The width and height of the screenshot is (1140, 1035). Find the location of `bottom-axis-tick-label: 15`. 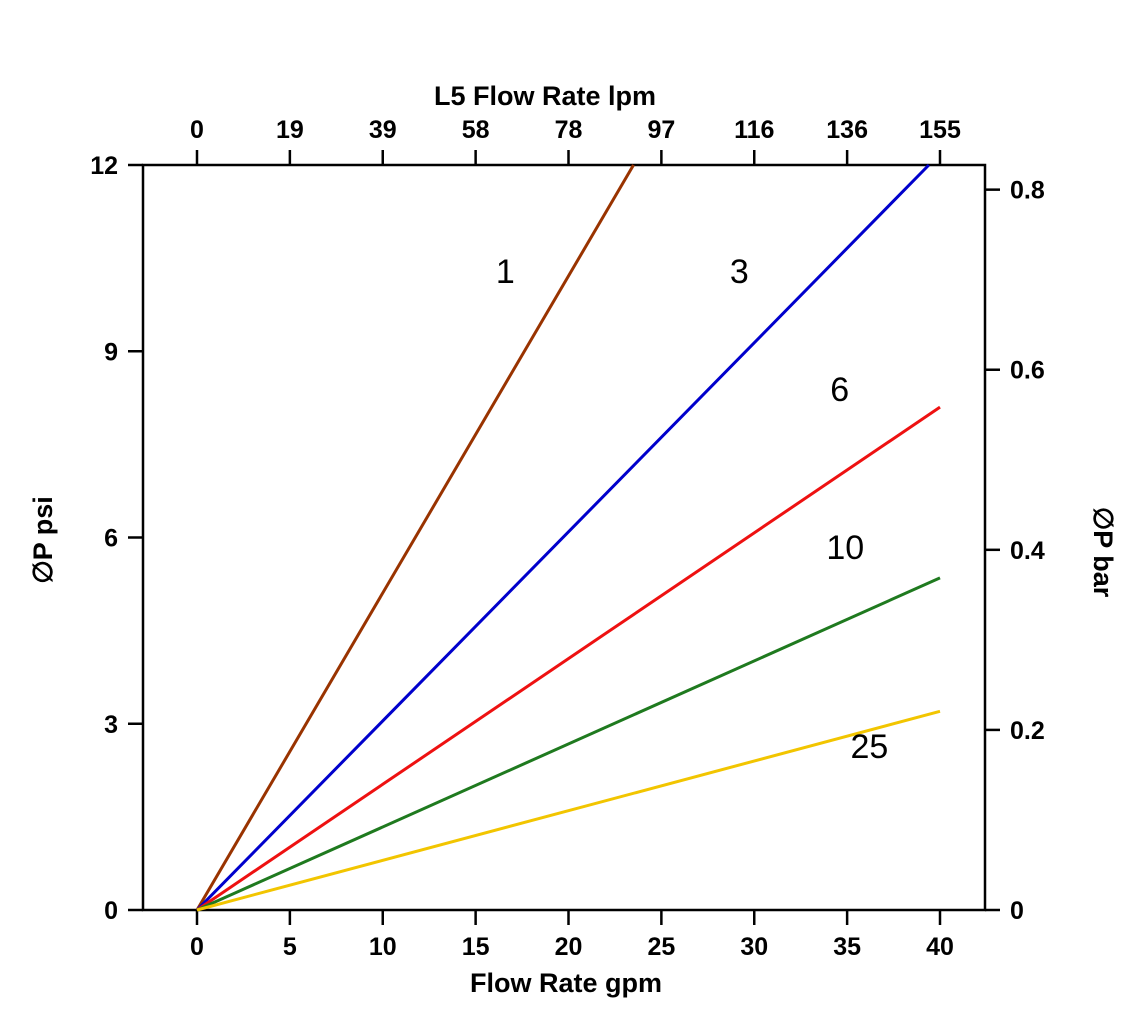

bottom-axis-tick-label: 15 is located at coordinates (476, 947).